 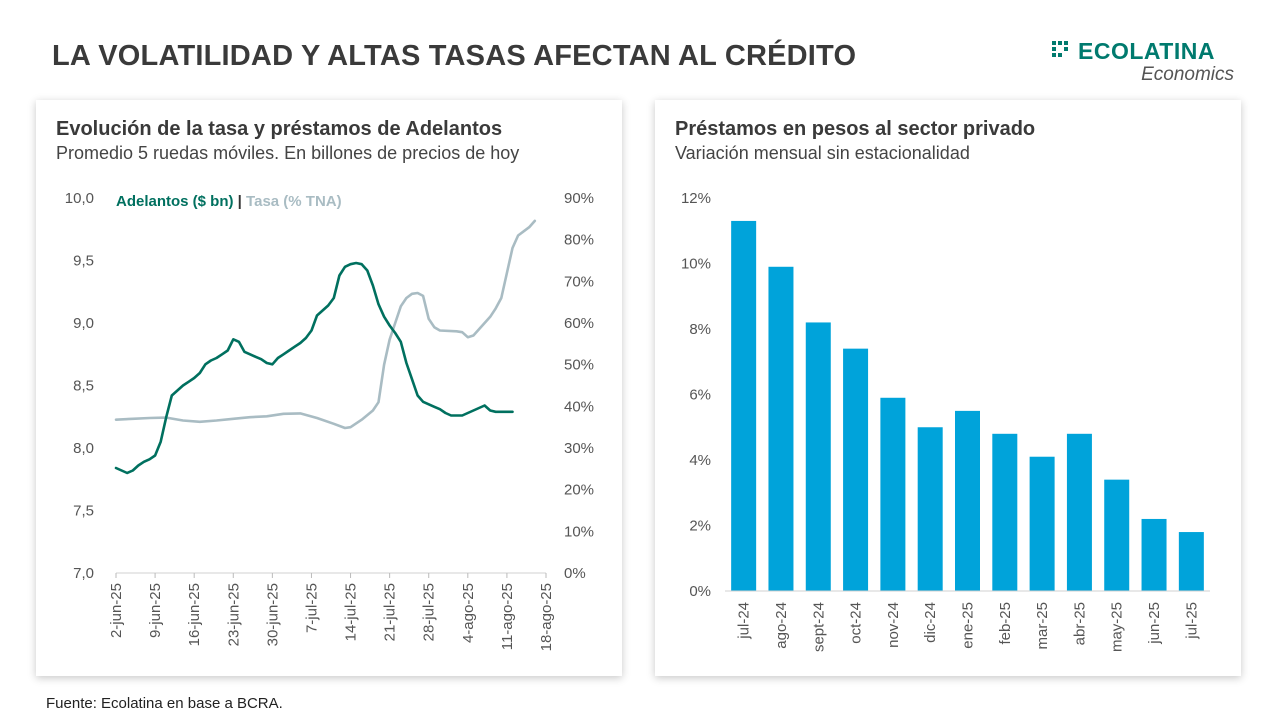 I want to click on x-tick-label: 21-jul-25, so click(x=390, y=612).